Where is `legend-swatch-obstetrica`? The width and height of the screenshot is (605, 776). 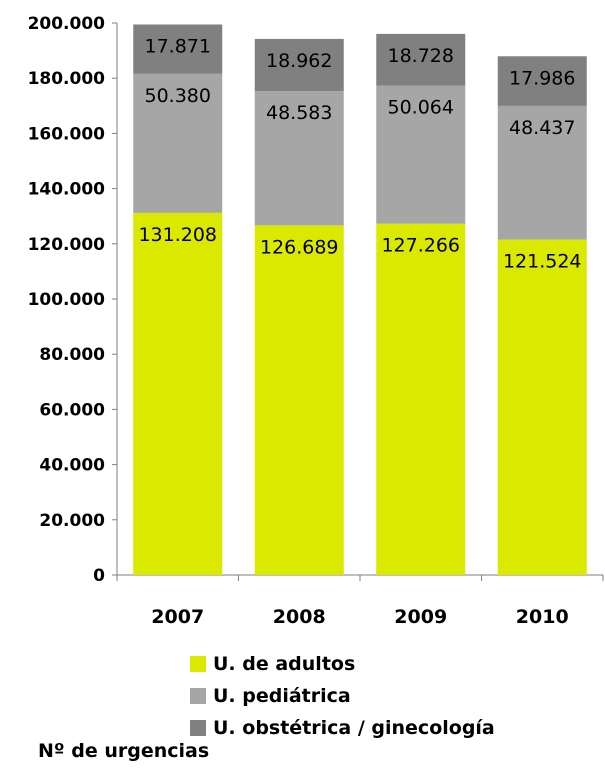 legend-swatch-obstetrica is located at coordinates (198, 728).